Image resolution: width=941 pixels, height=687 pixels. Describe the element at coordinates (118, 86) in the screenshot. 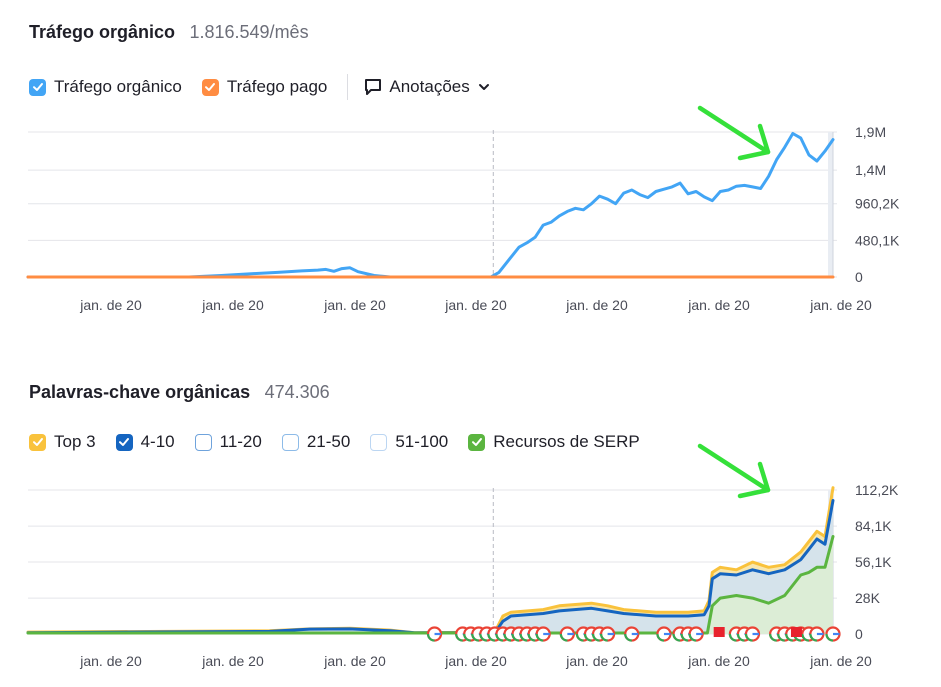

I see `legend-label: Tráfego orgânico` at that location.